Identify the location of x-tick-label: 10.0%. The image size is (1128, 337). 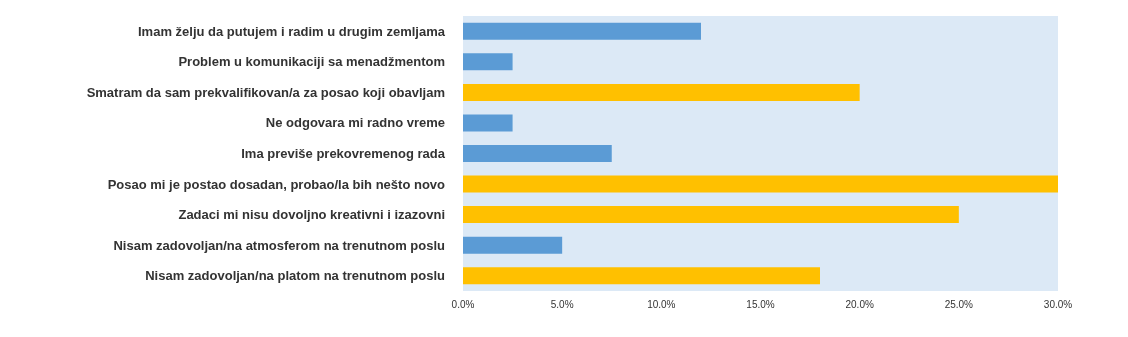
(661, 304).